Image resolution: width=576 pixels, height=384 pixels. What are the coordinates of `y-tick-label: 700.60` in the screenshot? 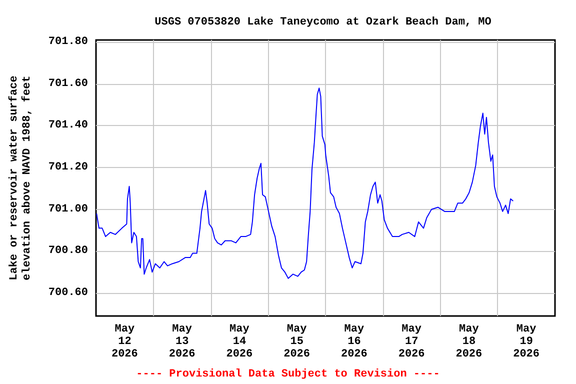 It's located at (68, 293).